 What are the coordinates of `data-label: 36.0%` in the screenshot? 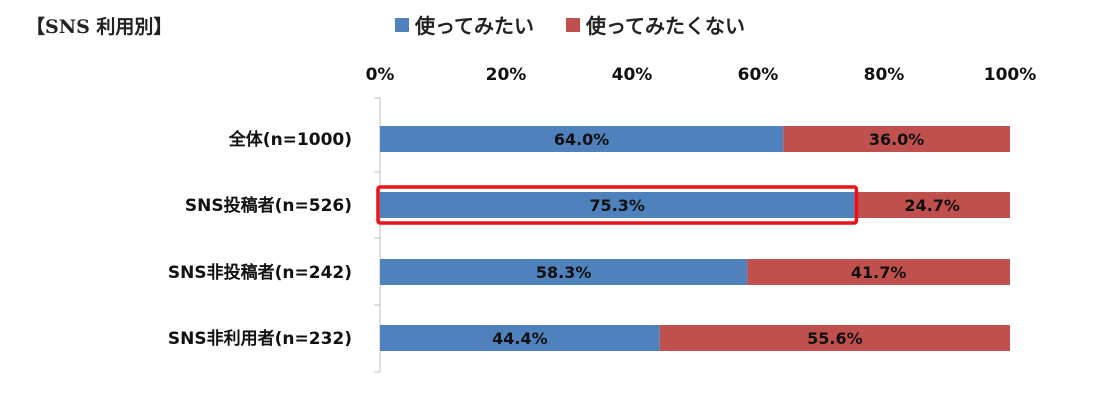 It's located at (897, 139).